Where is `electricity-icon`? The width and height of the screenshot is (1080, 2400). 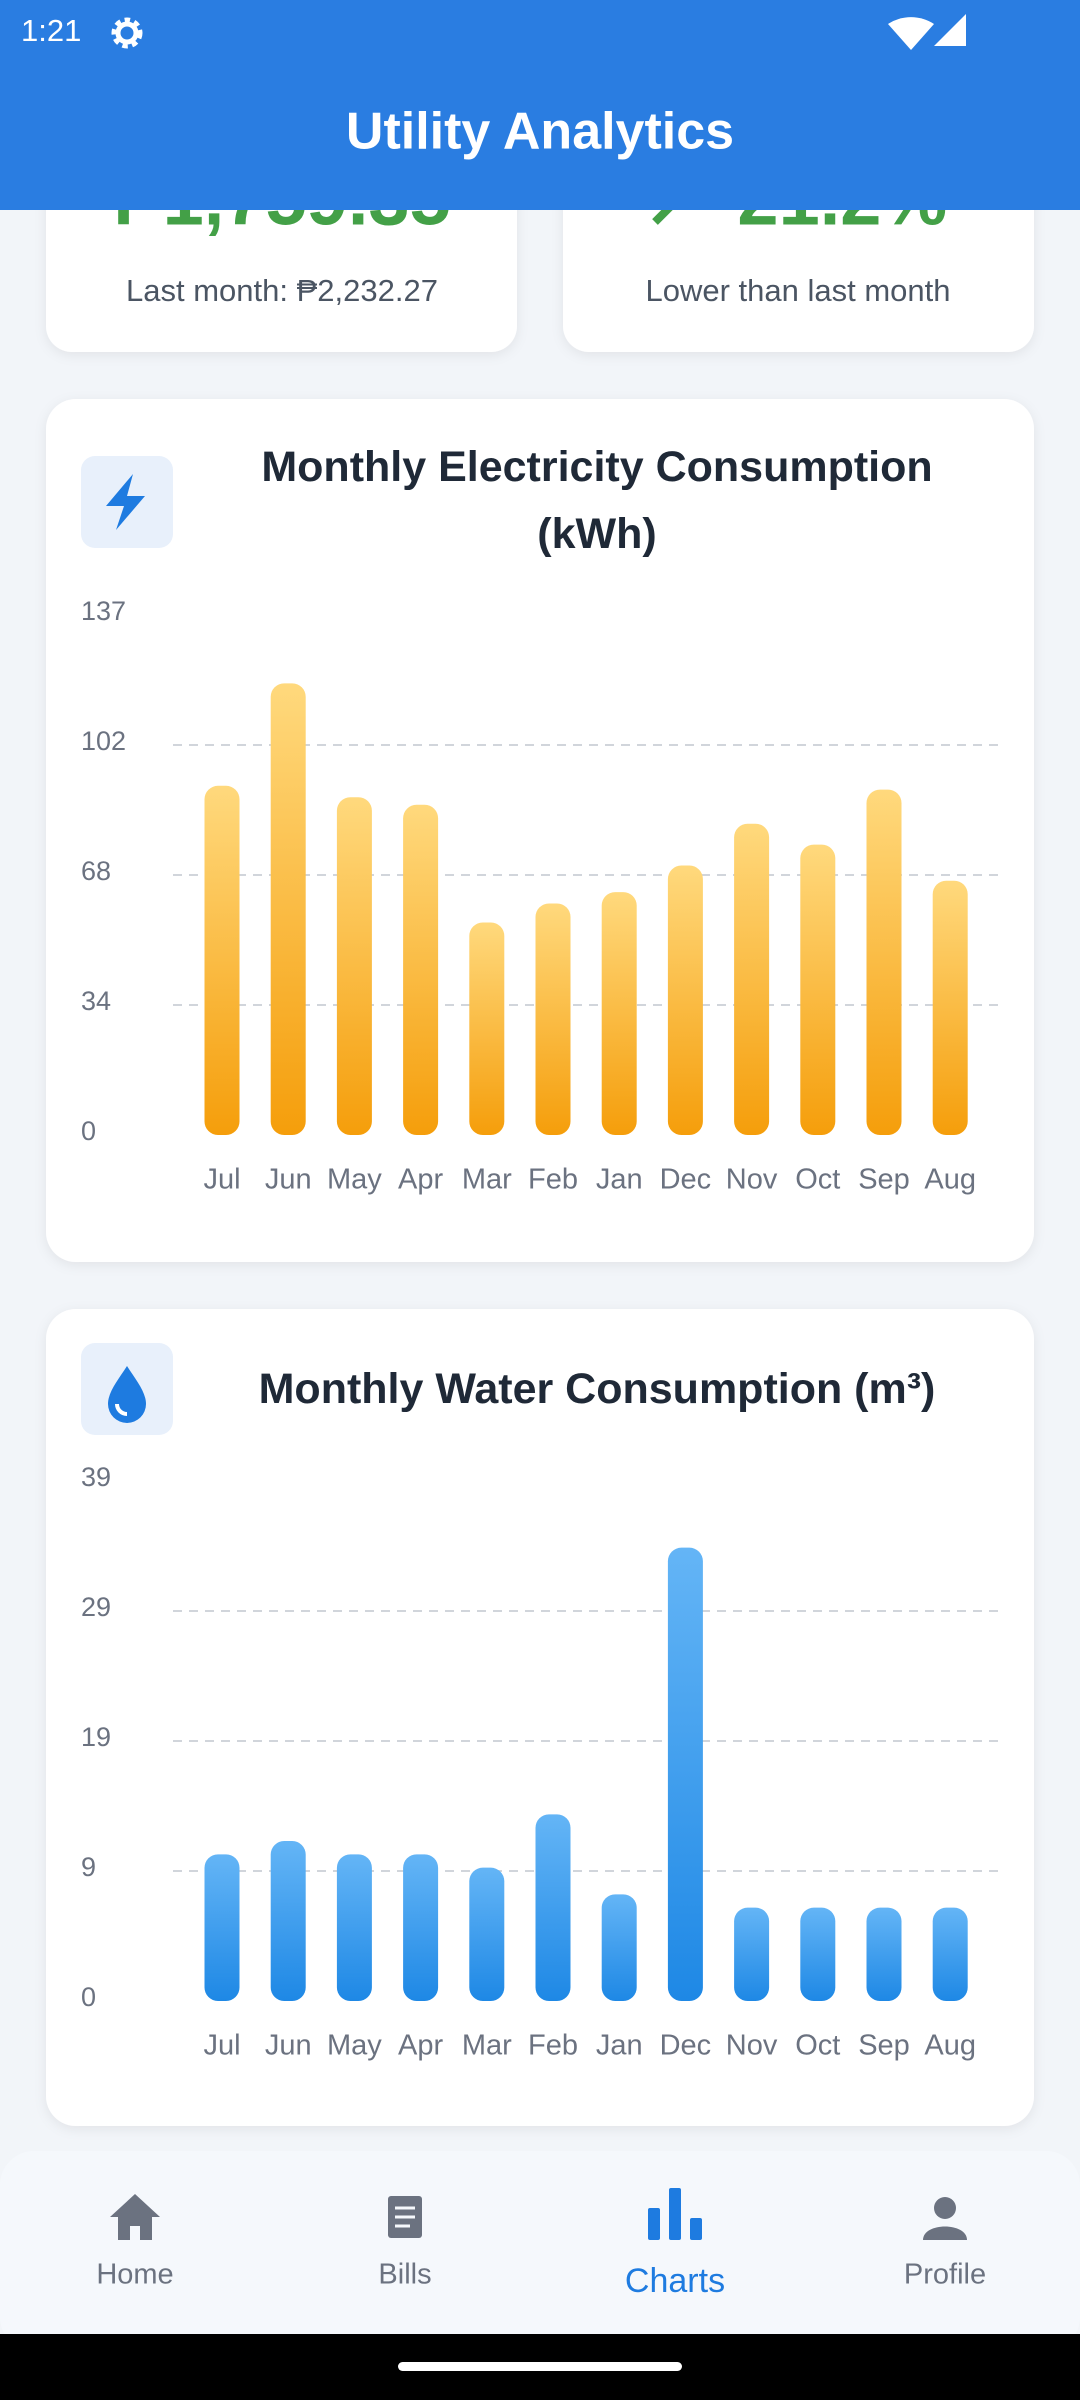
electricity-icon is located at coordinates (125, 502).